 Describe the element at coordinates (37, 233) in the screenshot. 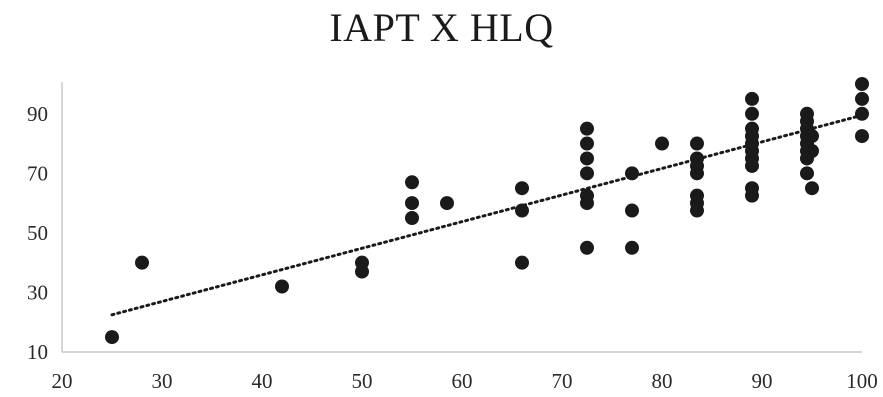

I see `y-tick-label: 50` at that location.